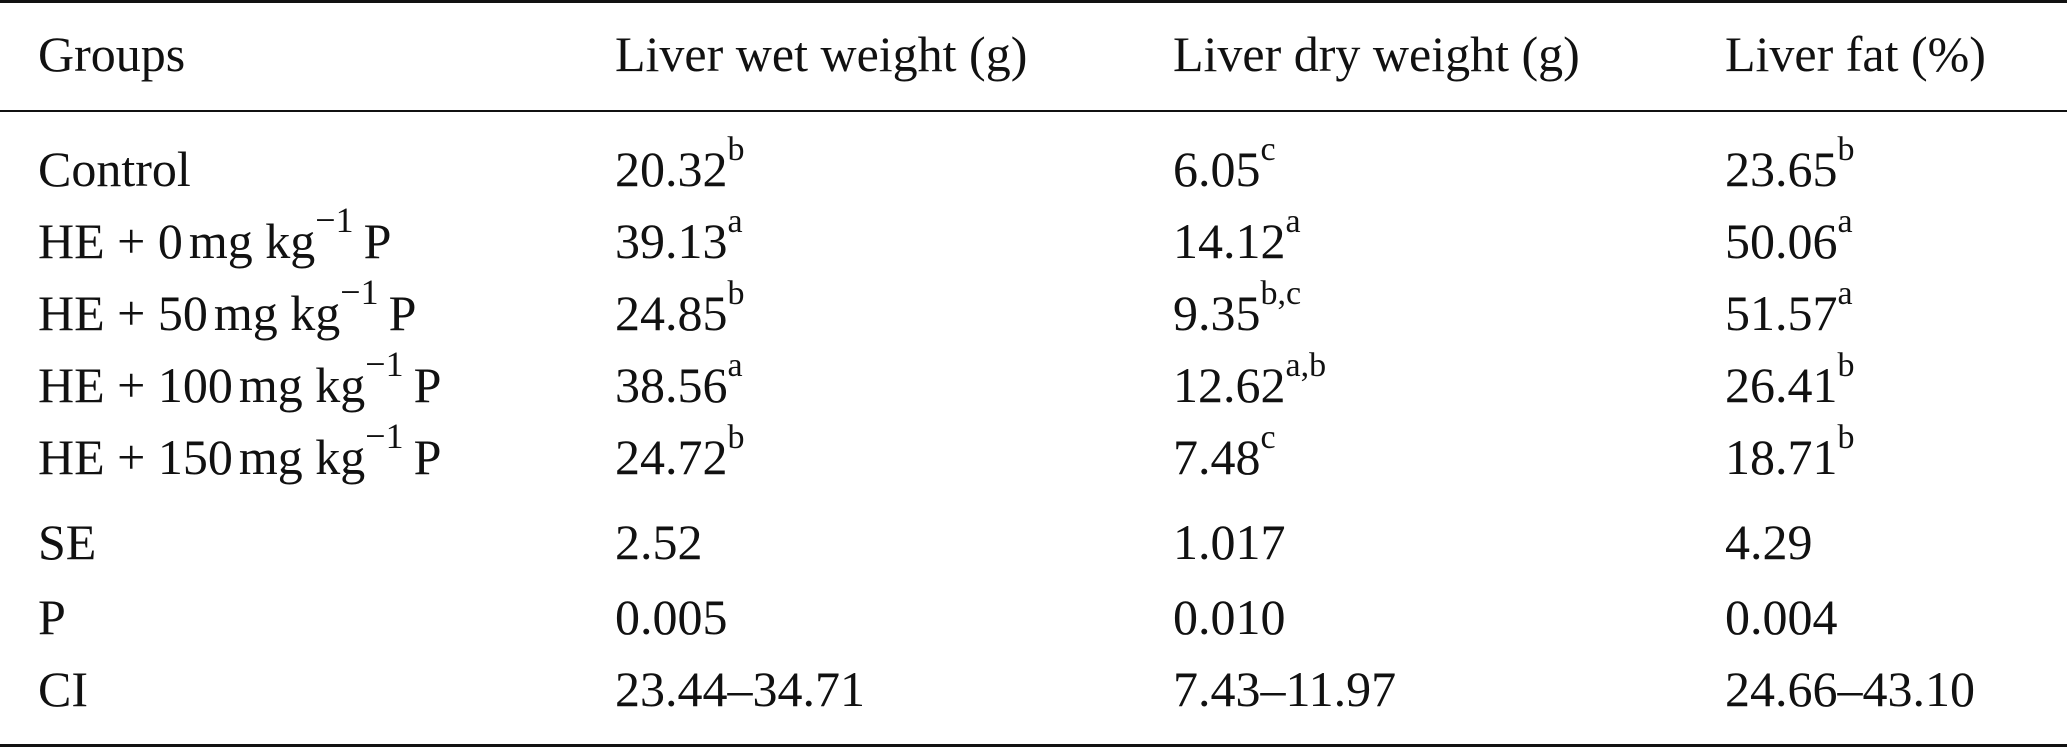  What do you see at coordinates (1033, 1) in the screenshot?
I see `table-top-rule` at bounding box center [1033, 1].